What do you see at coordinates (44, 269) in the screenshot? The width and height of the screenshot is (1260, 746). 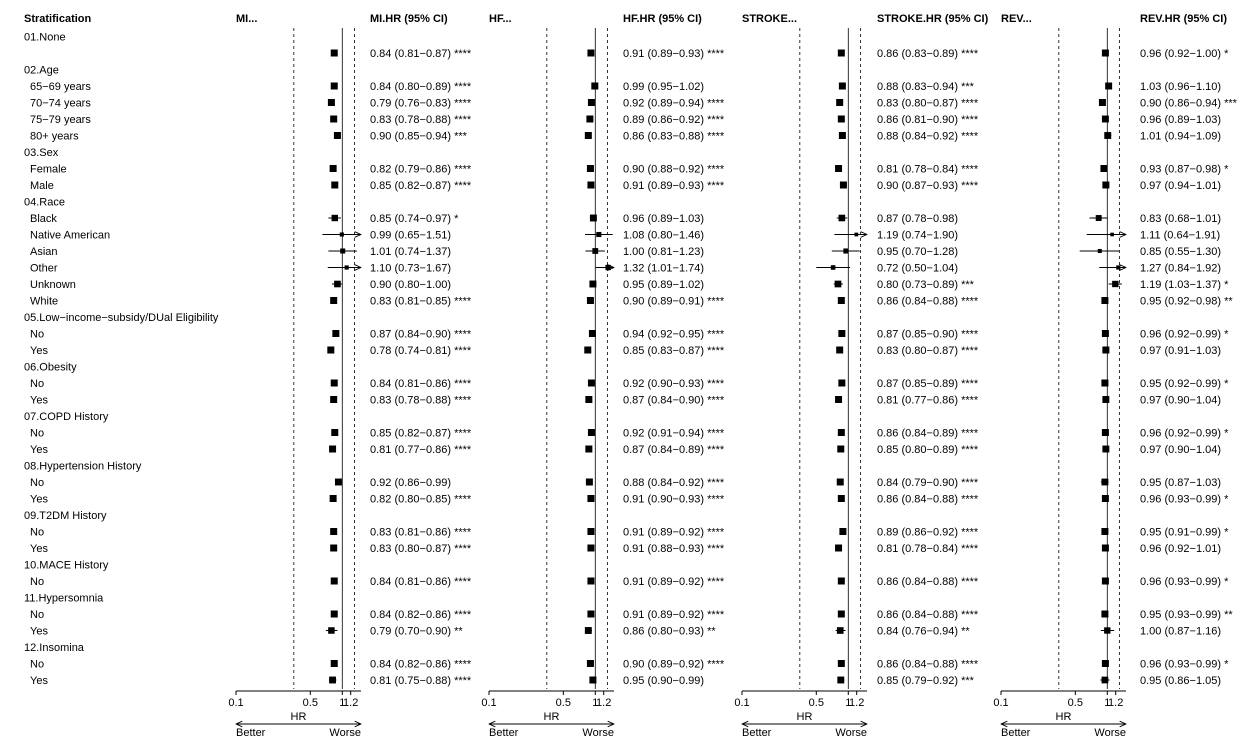 I see `row-label: Other` at bounding box center [44, 269].